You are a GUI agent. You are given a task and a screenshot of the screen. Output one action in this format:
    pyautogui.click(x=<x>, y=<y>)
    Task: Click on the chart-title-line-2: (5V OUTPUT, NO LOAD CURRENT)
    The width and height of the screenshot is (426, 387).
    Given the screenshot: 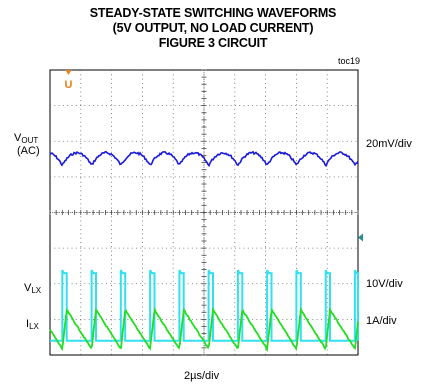 What is the action you would take?
    pyautogui.click(x=213, y=28)
    